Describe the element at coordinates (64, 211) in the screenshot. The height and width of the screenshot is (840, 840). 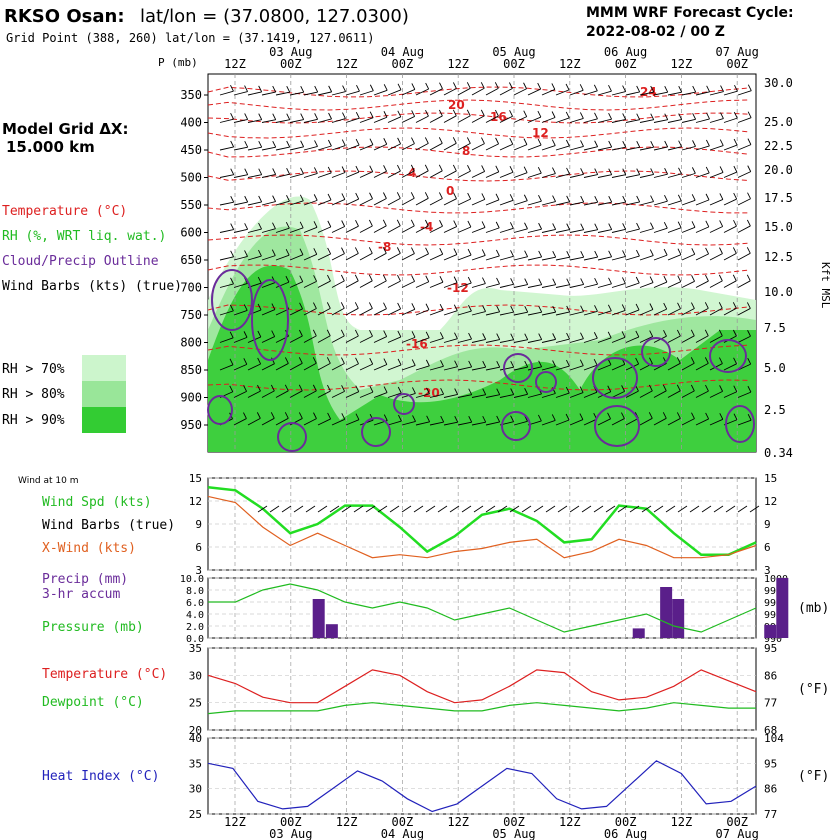
I see `legend-temperature: Temperature (°C)` at that location.